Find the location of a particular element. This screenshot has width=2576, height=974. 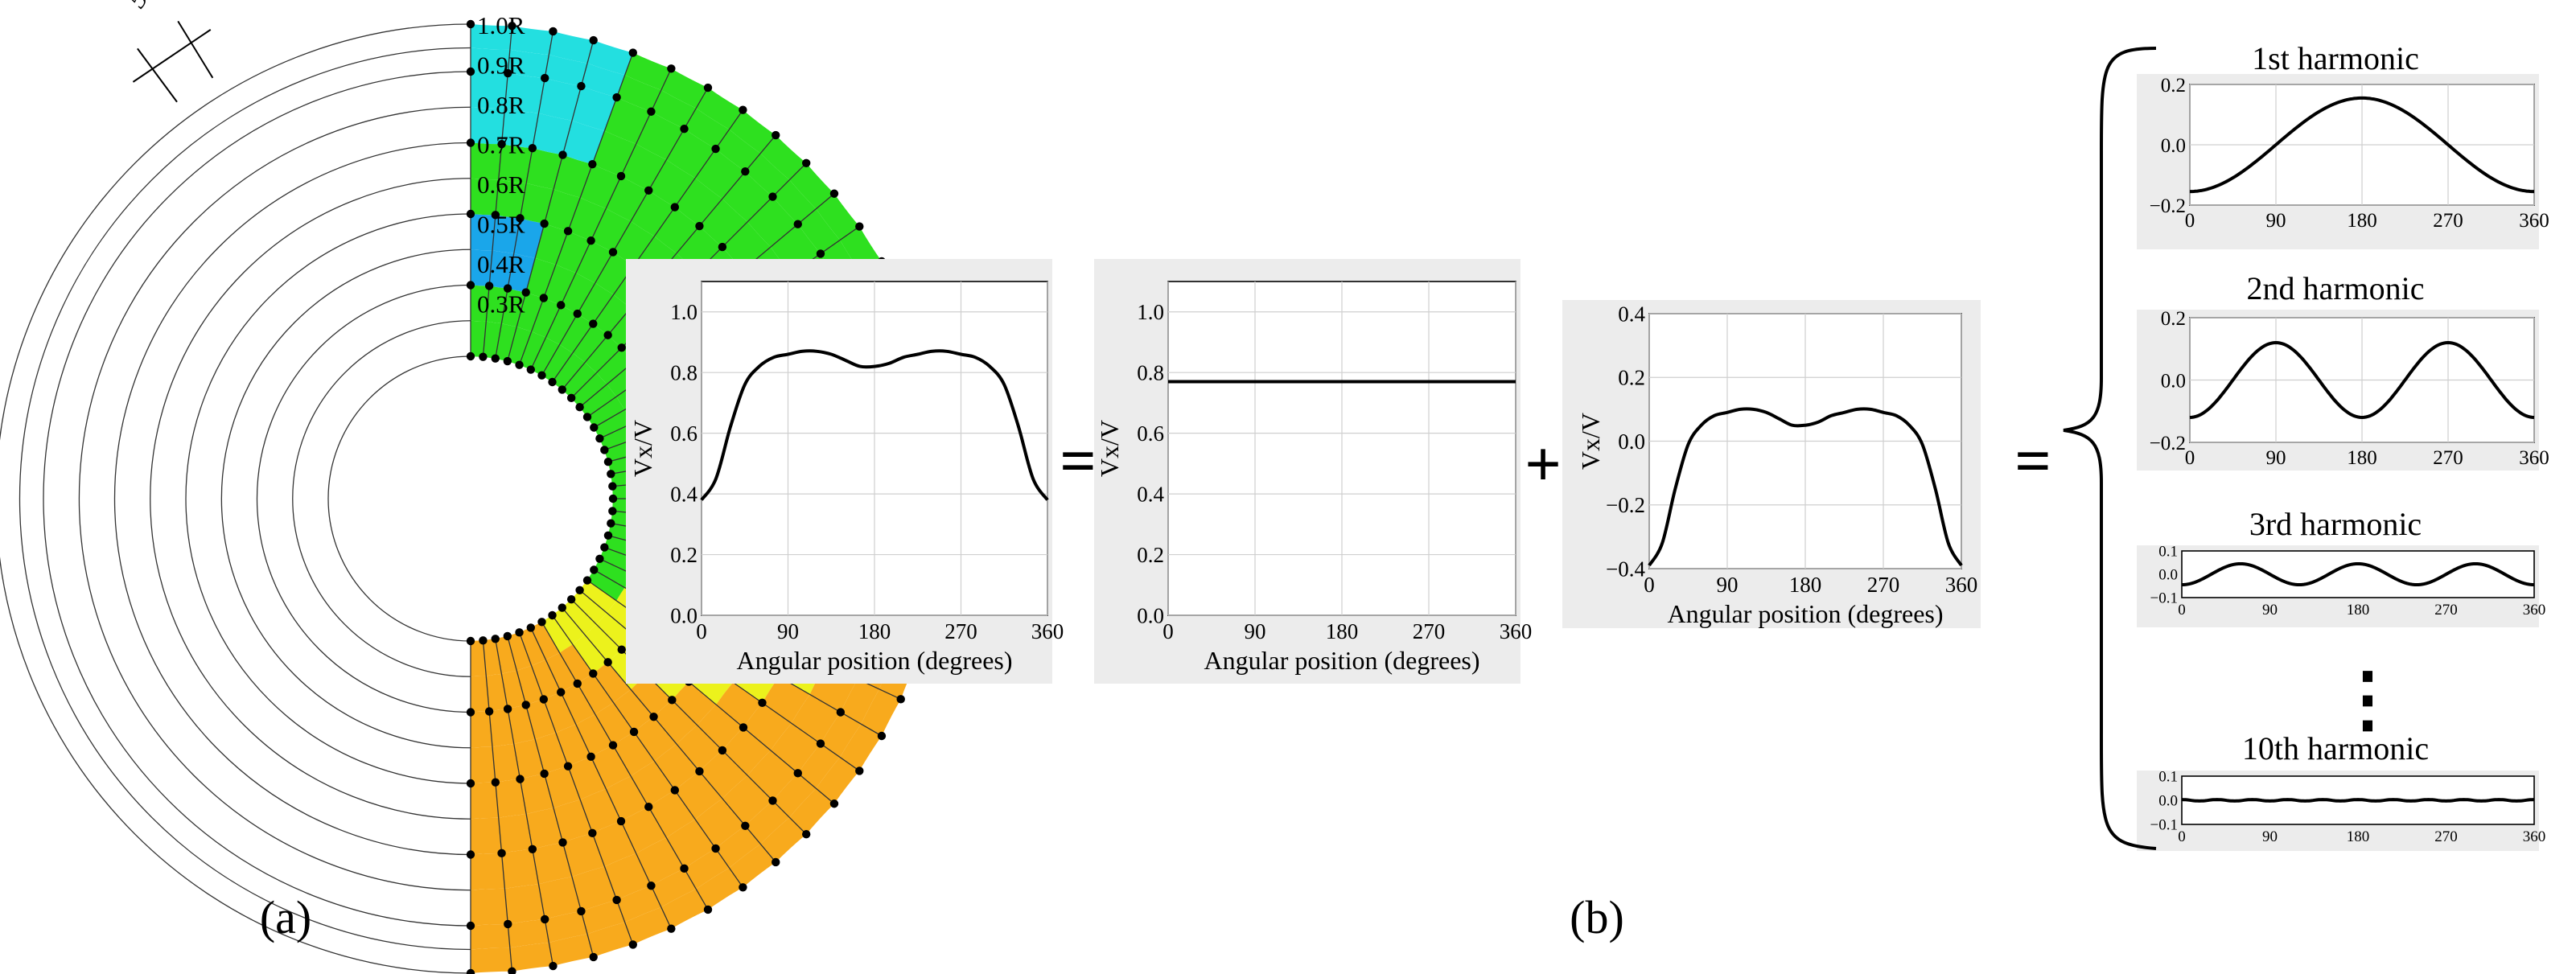

y-axis-label: Vx/V is located at coordinates (642, 448).